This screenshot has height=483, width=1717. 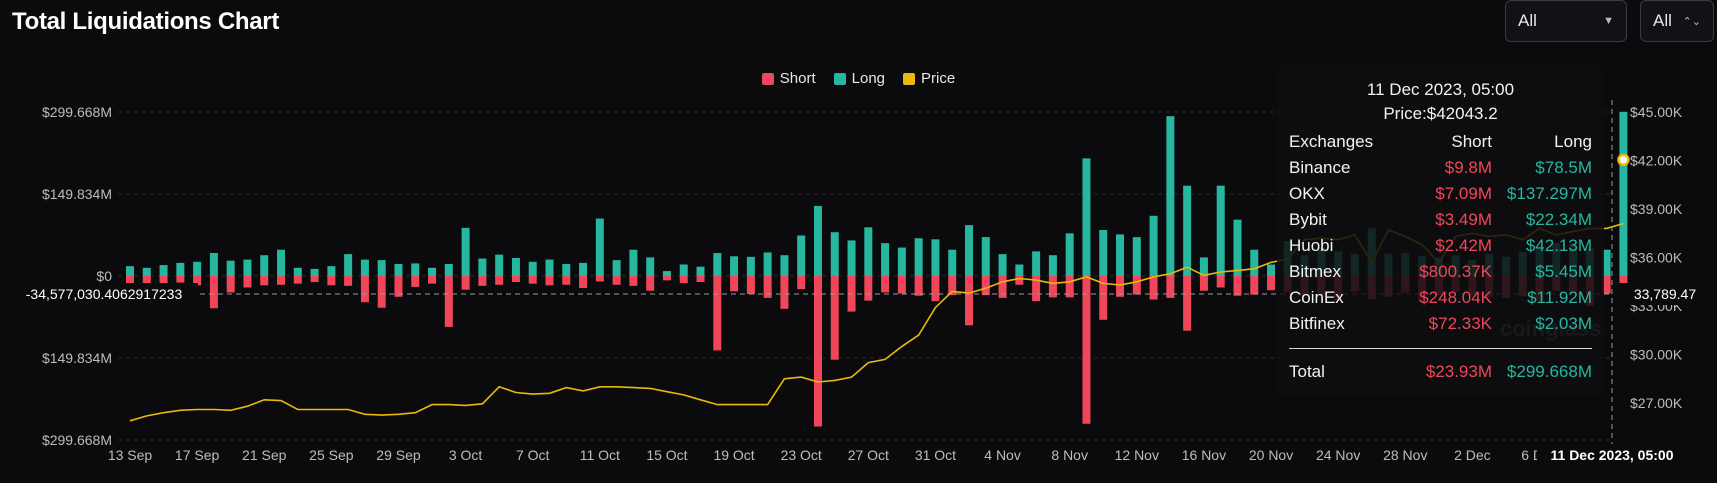 I want to click on exchange-select: All ▼, so click(x=1566, y=21).